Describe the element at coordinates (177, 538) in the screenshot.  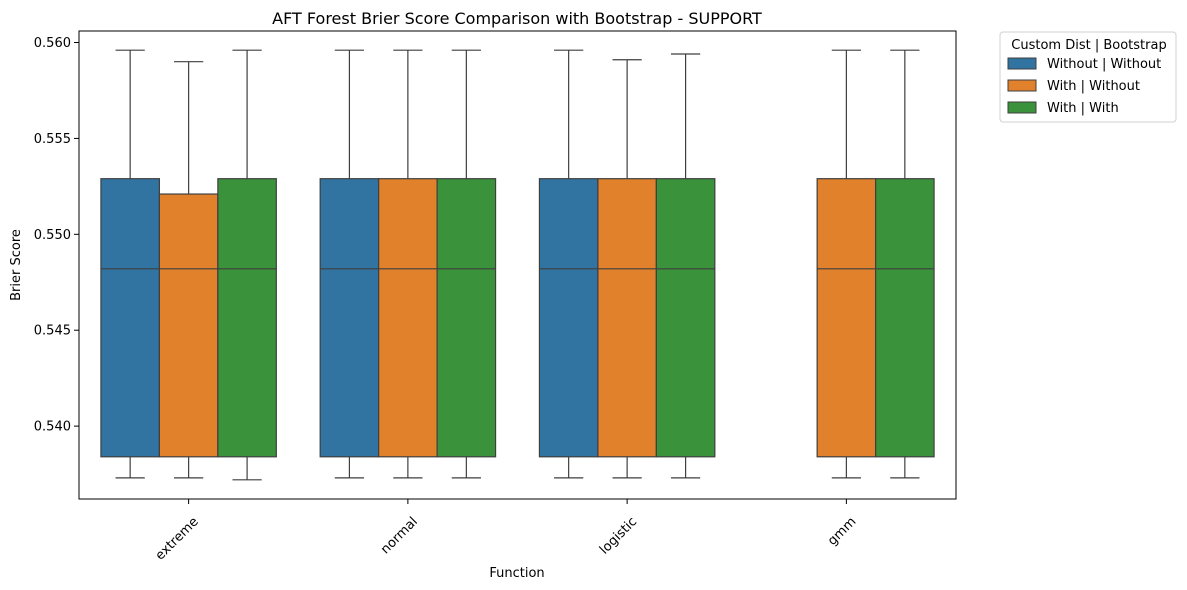
I see `x-tick-label: extreme` at that location.